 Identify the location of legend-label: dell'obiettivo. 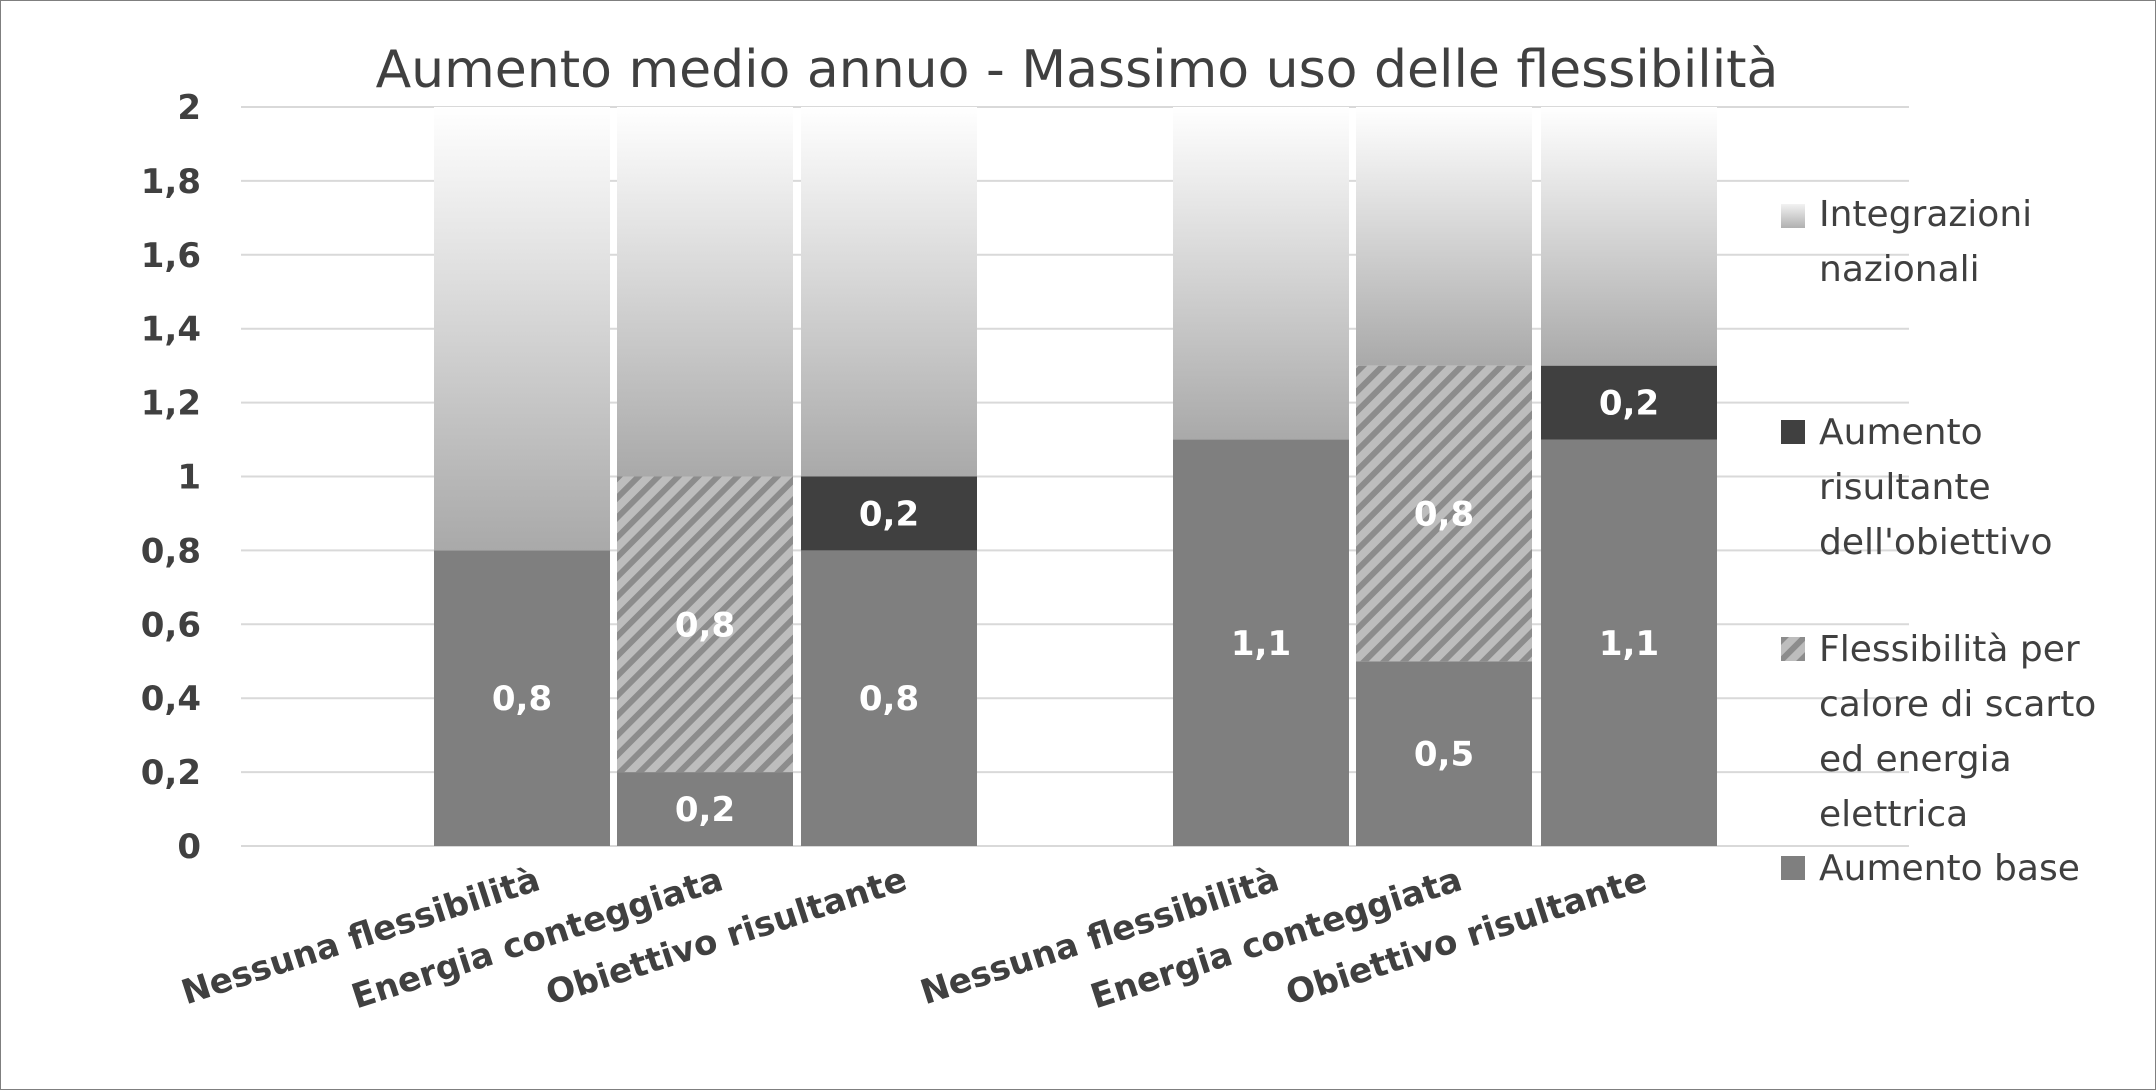
(1936, 542).